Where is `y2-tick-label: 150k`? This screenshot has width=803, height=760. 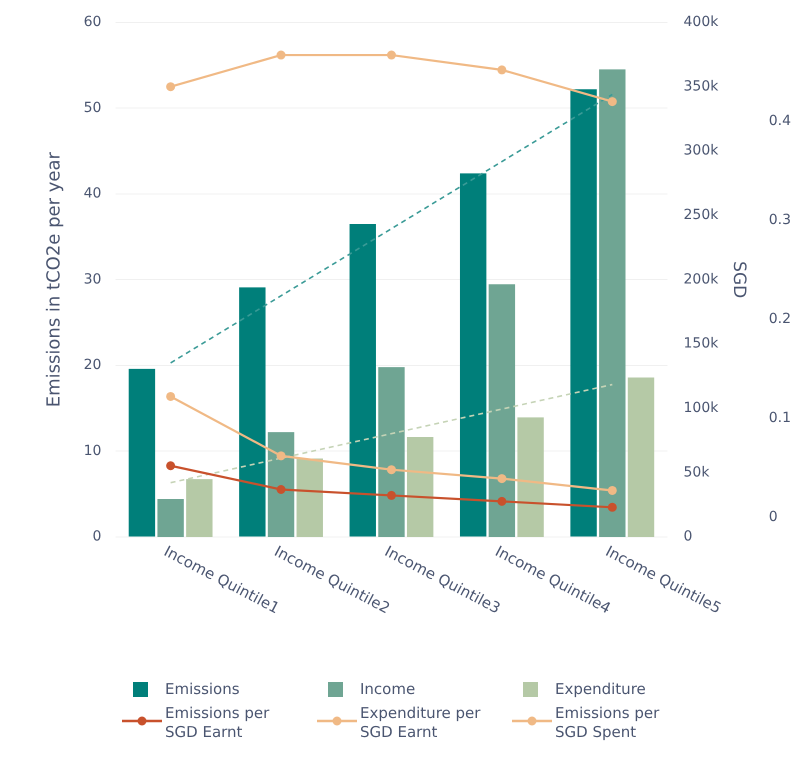
y2-tick-label: 150k is located at coordinates (702, 344).